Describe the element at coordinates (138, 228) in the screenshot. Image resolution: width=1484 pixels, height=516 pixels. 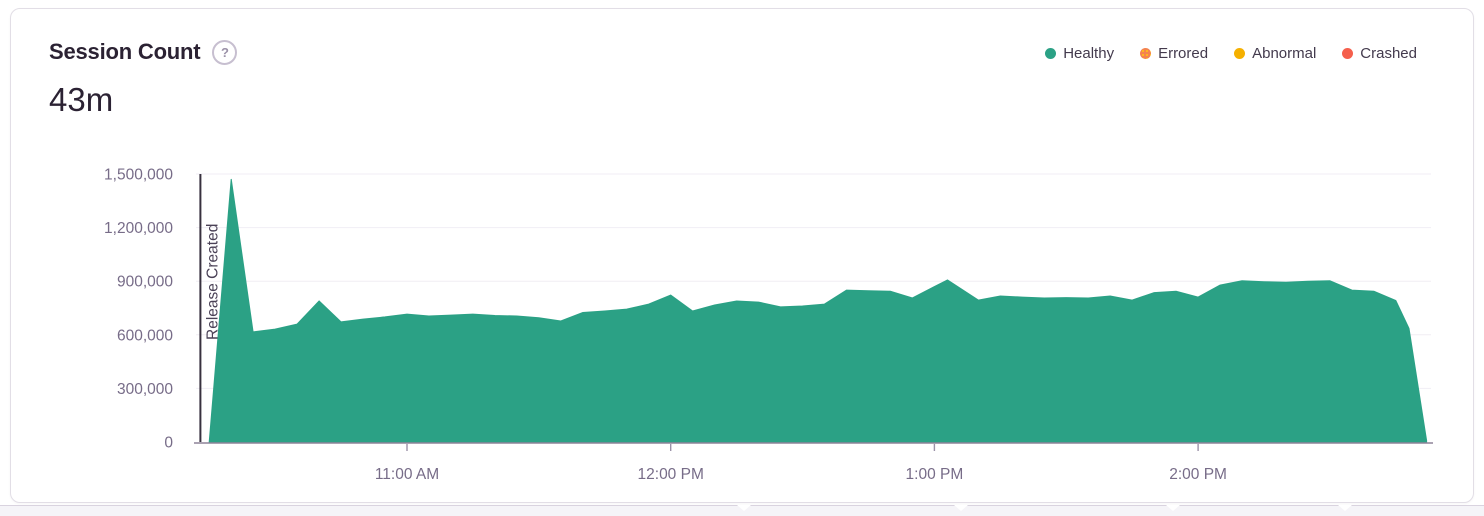
I see `y-axis-label: 1,200,000` at that location.